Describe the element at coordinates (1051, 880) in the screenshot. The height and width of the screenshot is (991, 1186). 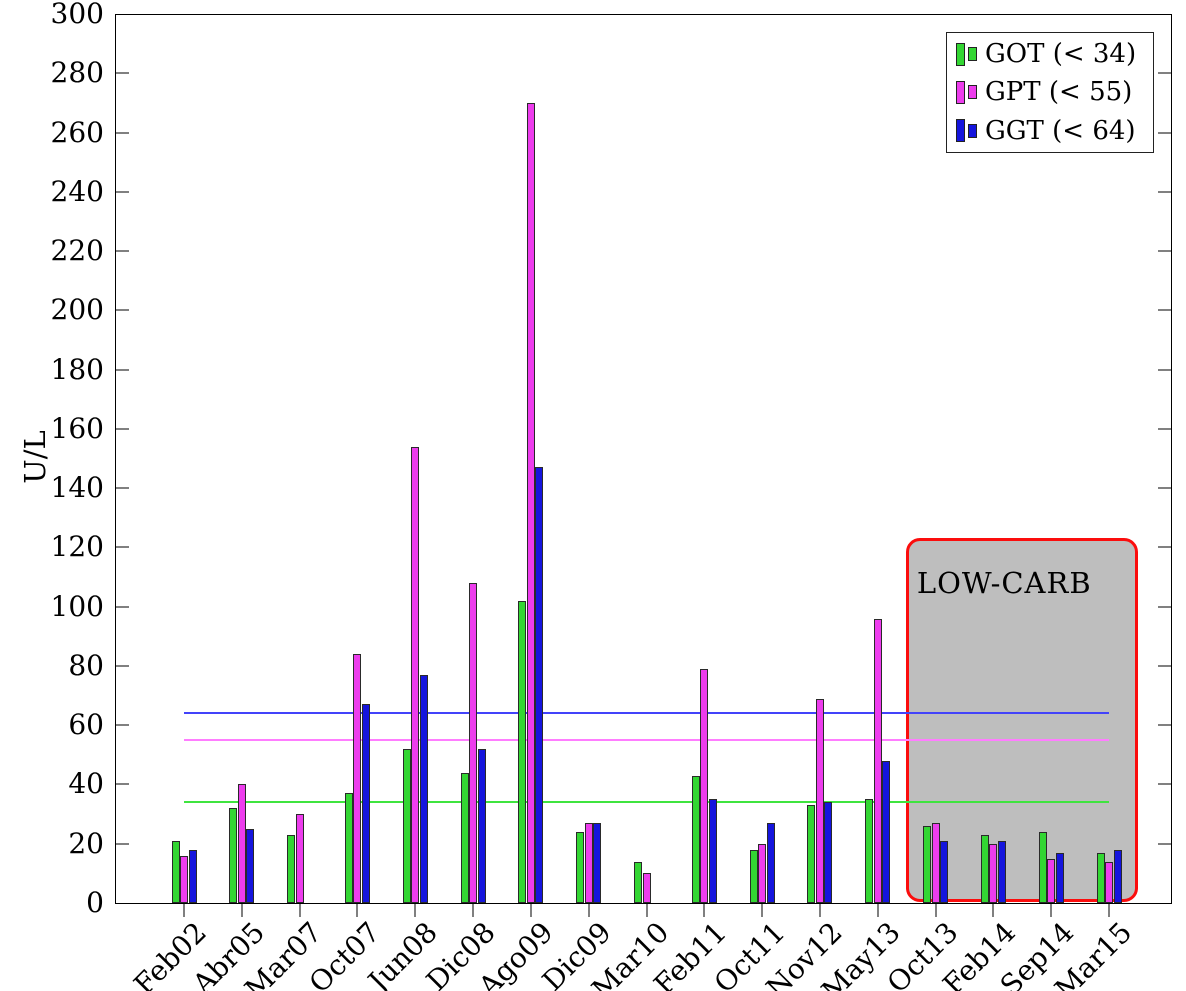
I see `bar-gpt-sep14` at that location.